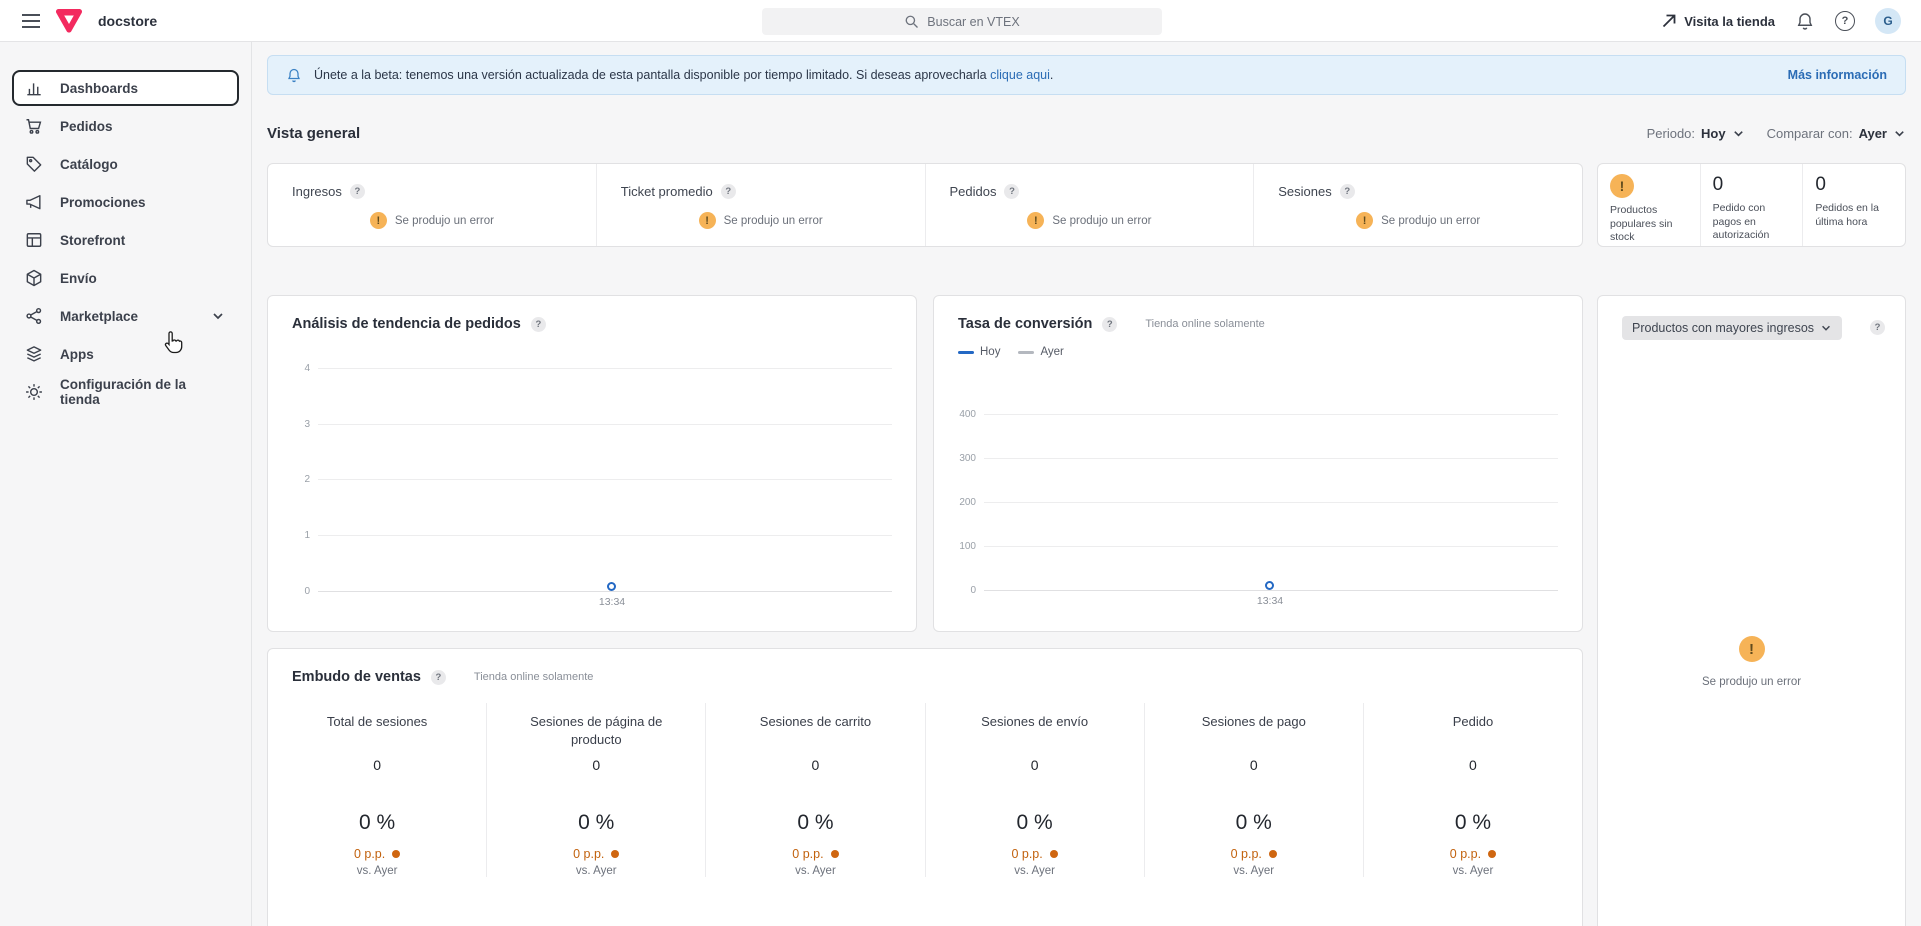  I want to click on stat-label: Pedidos en la última hora, so click(1847, 215).